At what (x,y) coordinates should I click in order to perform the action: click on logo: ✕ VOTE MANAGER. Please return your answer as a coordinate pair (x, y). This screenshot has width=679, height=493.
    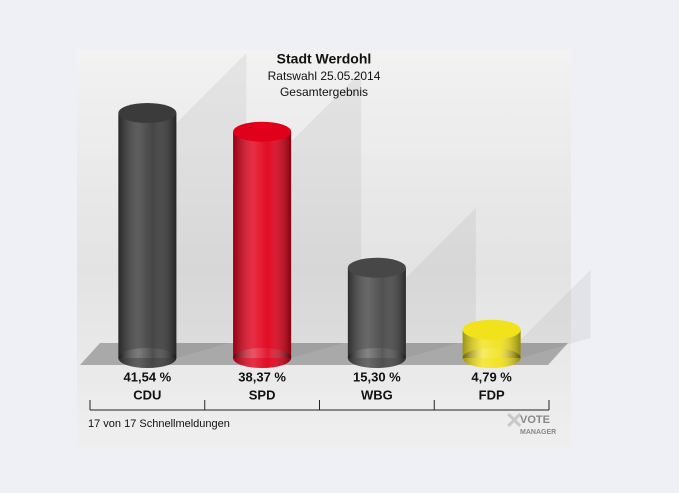
    Looking at the image, I should click on (530, 422).